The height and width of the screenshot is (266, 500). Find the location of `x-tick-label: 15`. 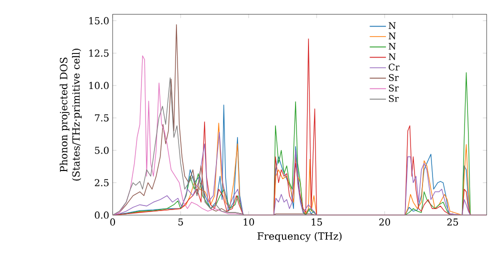

x-tick-label: 15 is located at coordinates (317, 222).